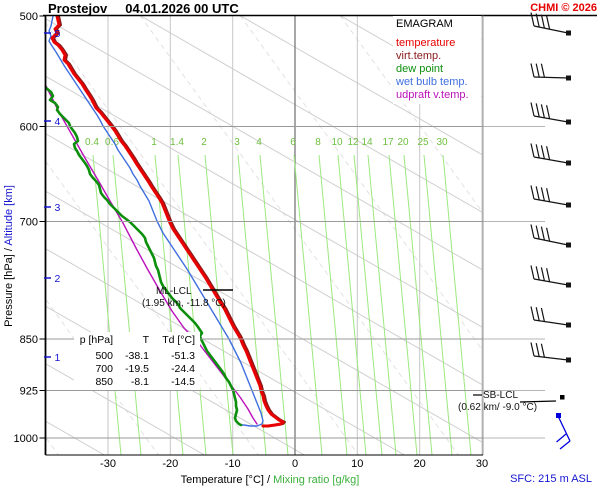 The image size is (600, 500). I want to click on mixing-ratio-label: 12, so click(353, 142).